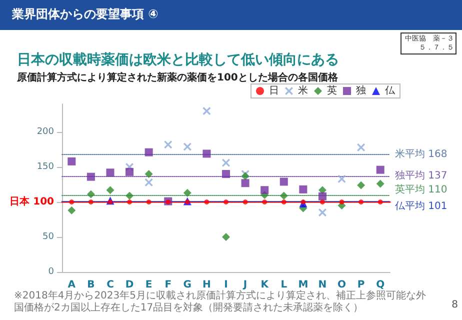 This screenshot has height=320, width=462. I want to click on chart-subtitle: 原価計算方式により算定された新薬の薬価を100とした場合の各国価格, so click(177, 78).